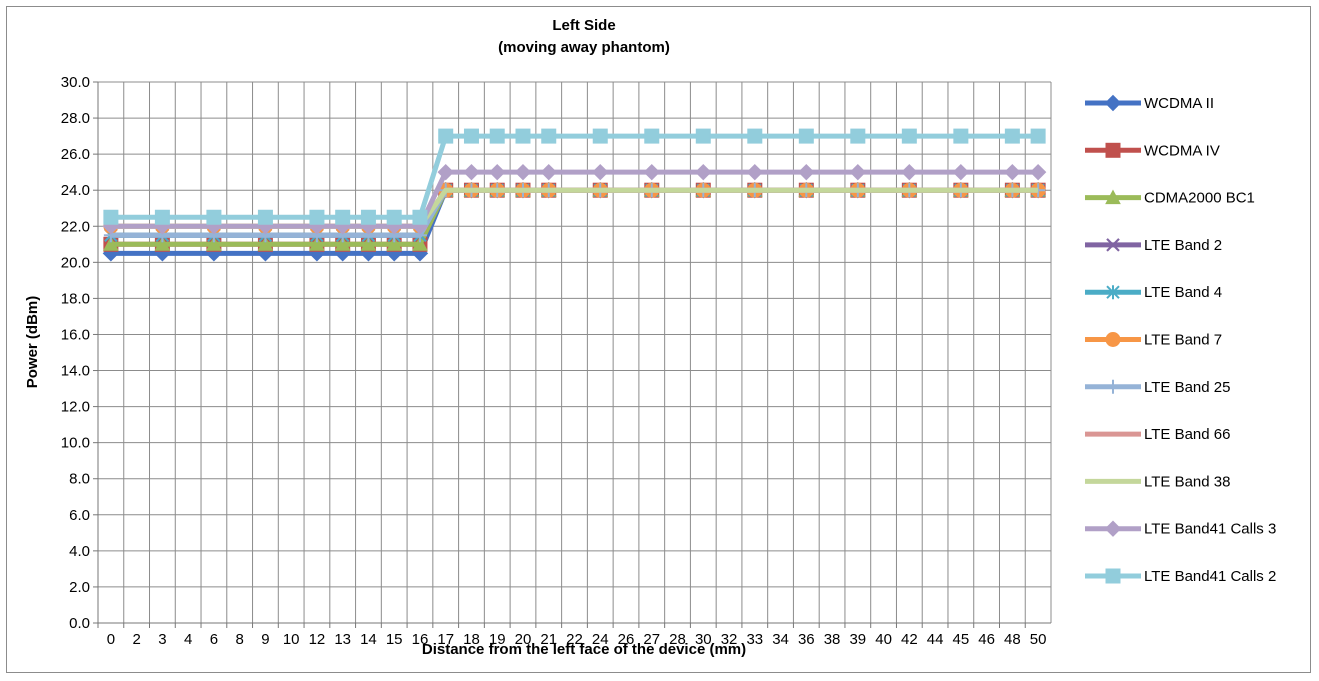 The height and width of the screenshot is (681, 1319). Describe the element at coordinates (584, 36) in the screenshot. I see `chart-title: Left Side (moving away phantom)` at that location.